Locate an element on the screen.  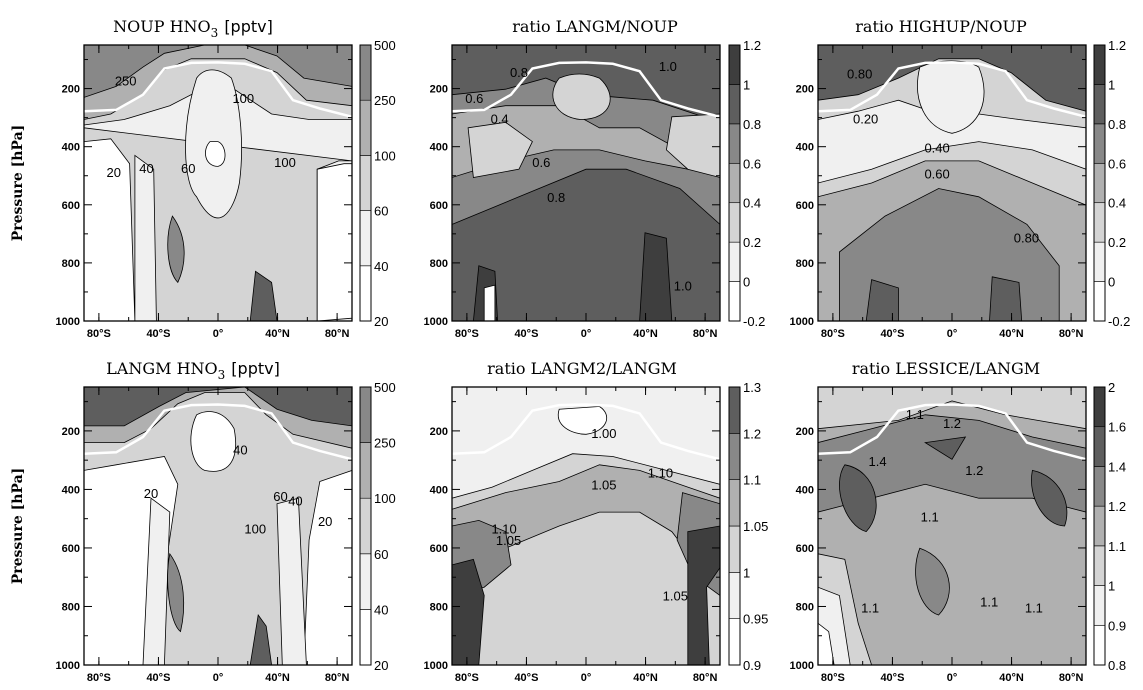
colorbar-tick-label: 250 is located at coordinates (385, 100).